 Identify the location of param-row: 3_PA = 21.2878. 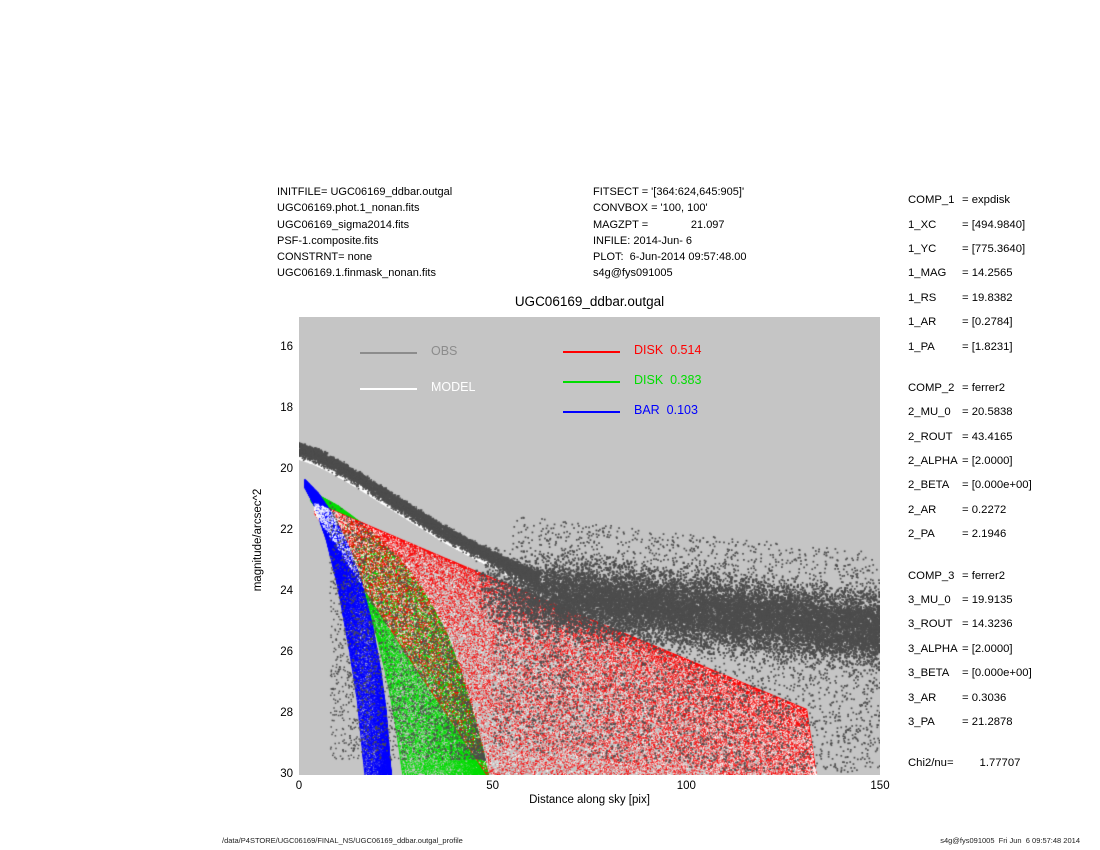
(970, 722).